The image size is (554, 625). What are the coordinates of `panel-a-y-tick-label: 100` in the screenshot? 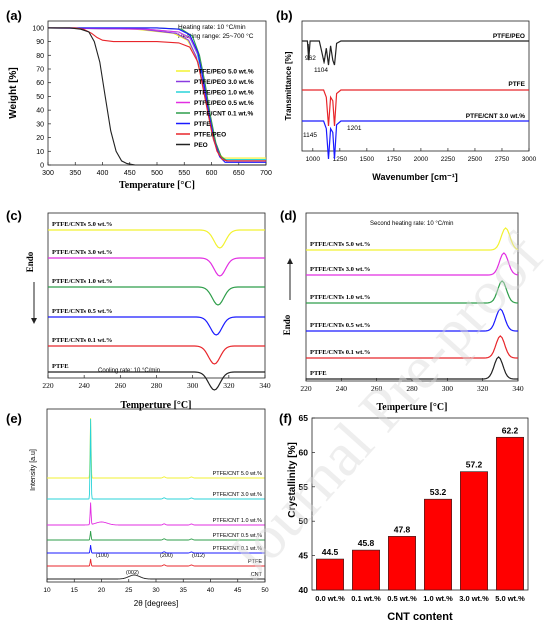 It's located at (38, 28).